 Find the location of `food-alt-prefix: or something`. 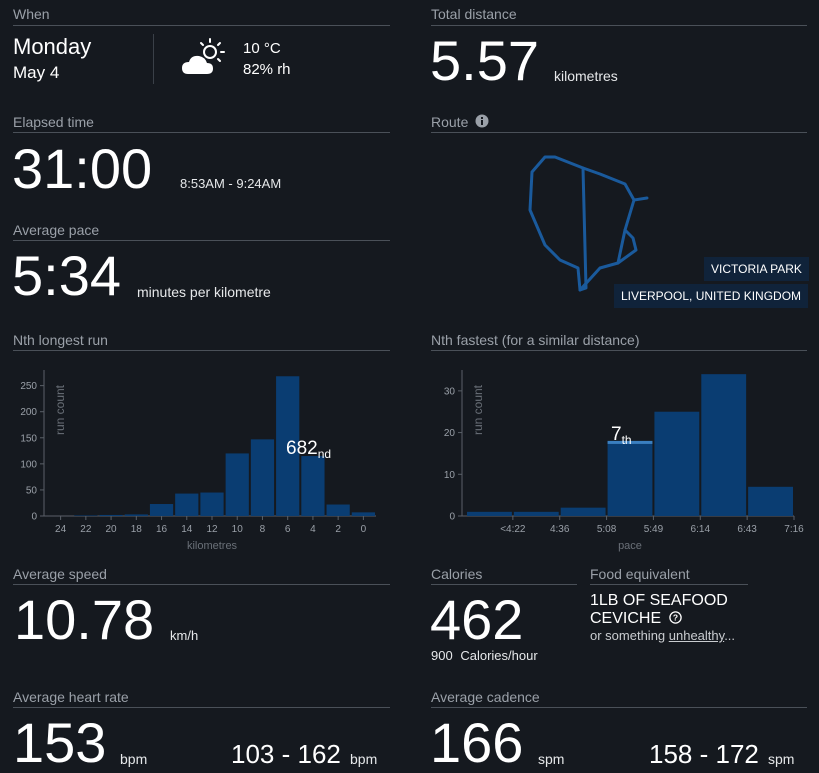

food-alt-prefix: or something is located at coordinates (629, 635).